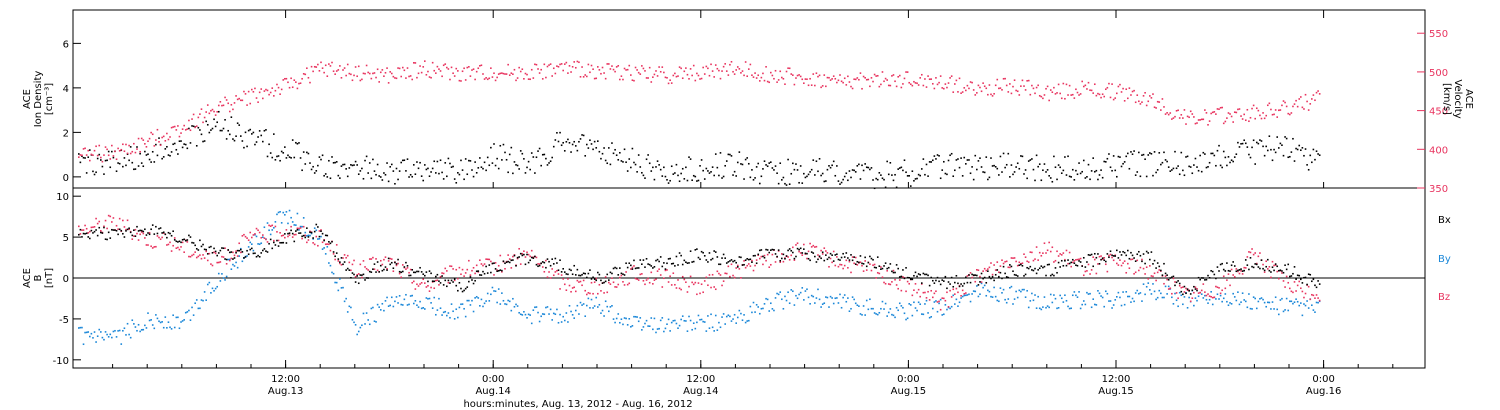  Describe the element at coordinates (492, 391) in the screenshot. I see `date-tick-label: Aug.14` at that location.